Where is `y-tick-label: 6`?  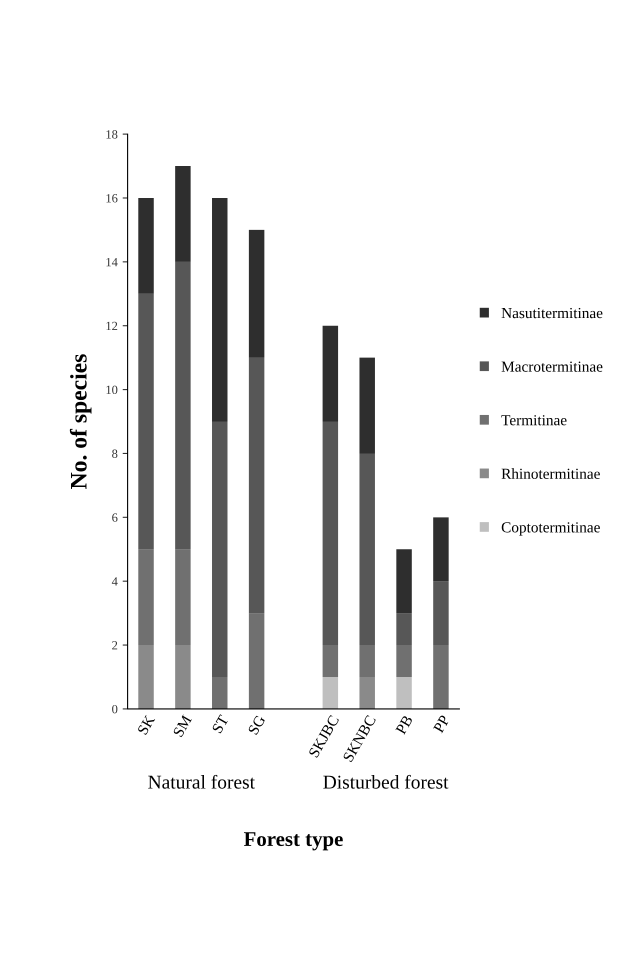 y-tick-label: 6 is located at coordinates (115, 517).